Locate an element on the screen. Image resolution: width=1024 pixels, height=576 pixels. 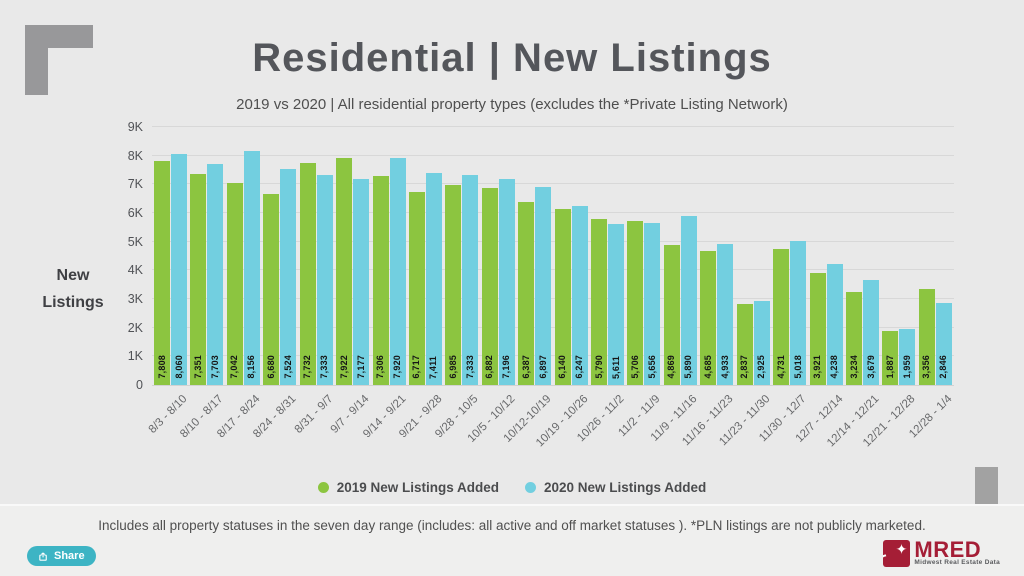
bar-value-label: 6,985 is located at coordinates (452, 367).